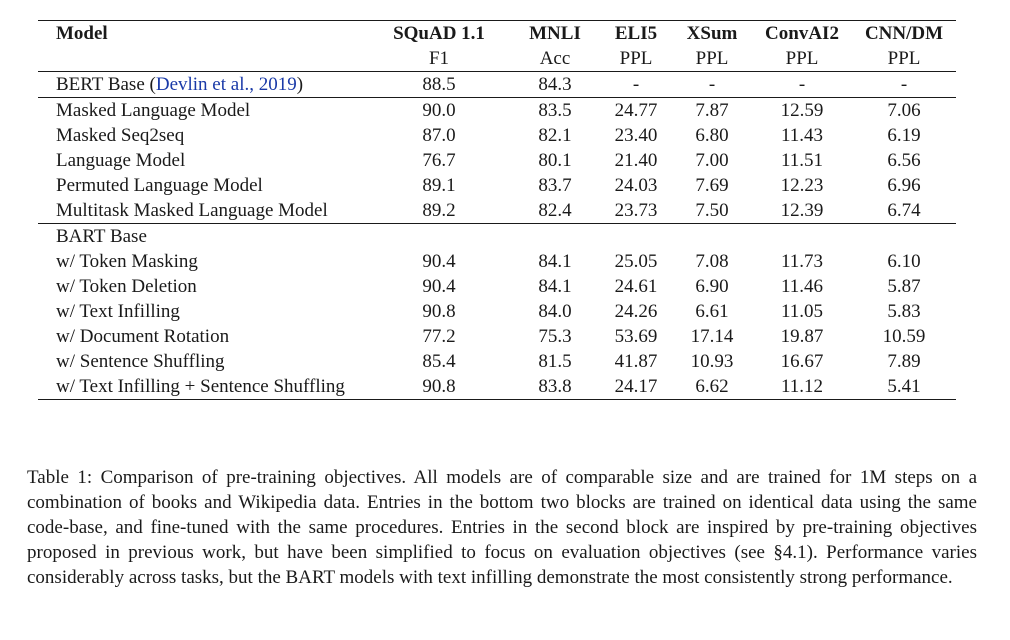 This screenshot has height=640, width=1010. What do you see at coordinates (904, 110) in the screenshot?
I see `cell-value: 7.06` at bounding box center [904, 110].